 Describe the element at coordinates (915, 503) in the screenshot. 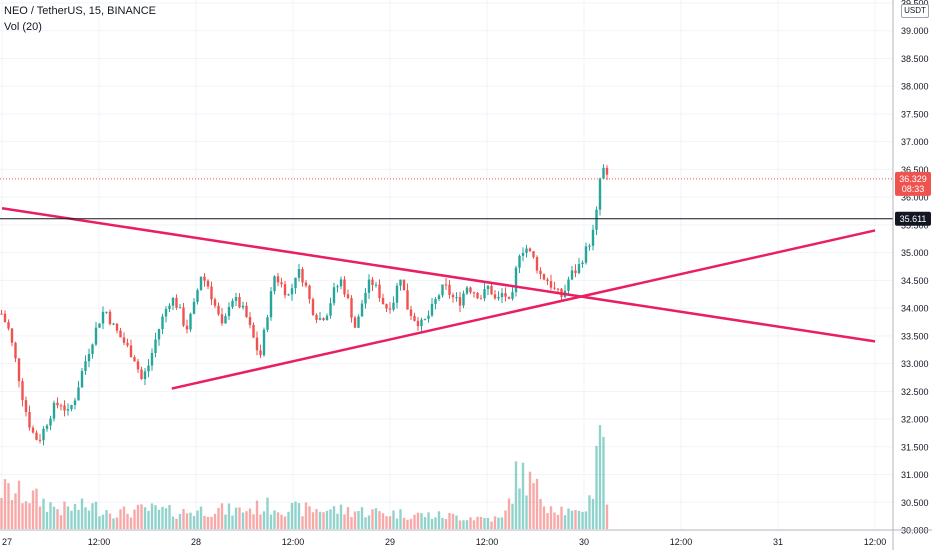

I see `price-tick-label: 30.500` at that location.